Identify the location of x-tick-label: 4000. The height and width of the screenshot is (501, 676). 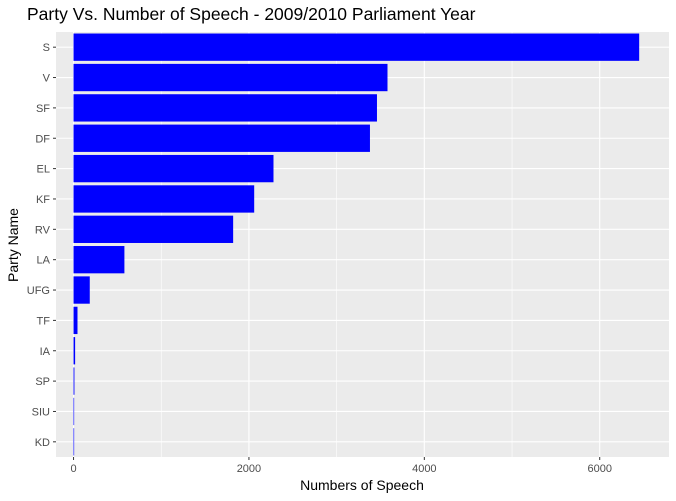
(424, 469).